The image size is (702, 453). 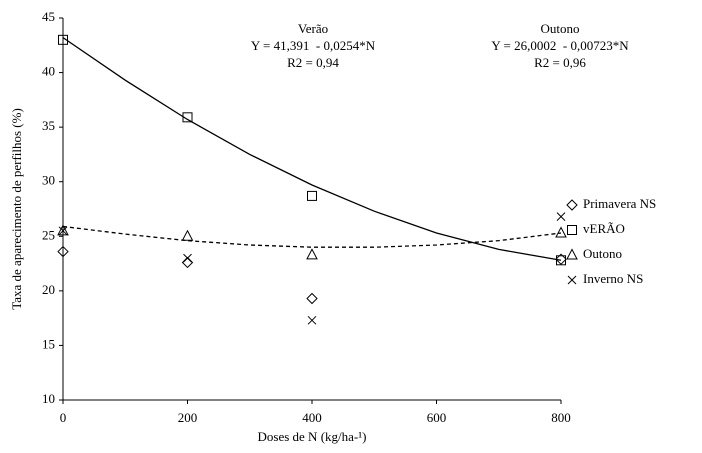 What do you see at coordinates (312, 436) in the screenshot?
I see `x-axis-label: Doses de N (kg/ha-¹)` at bounding box center [312, 436].